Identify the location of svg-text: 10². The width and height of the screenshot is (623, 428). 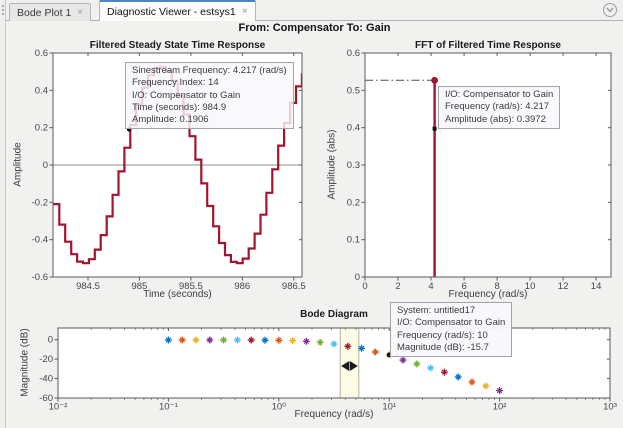
(500, 407).